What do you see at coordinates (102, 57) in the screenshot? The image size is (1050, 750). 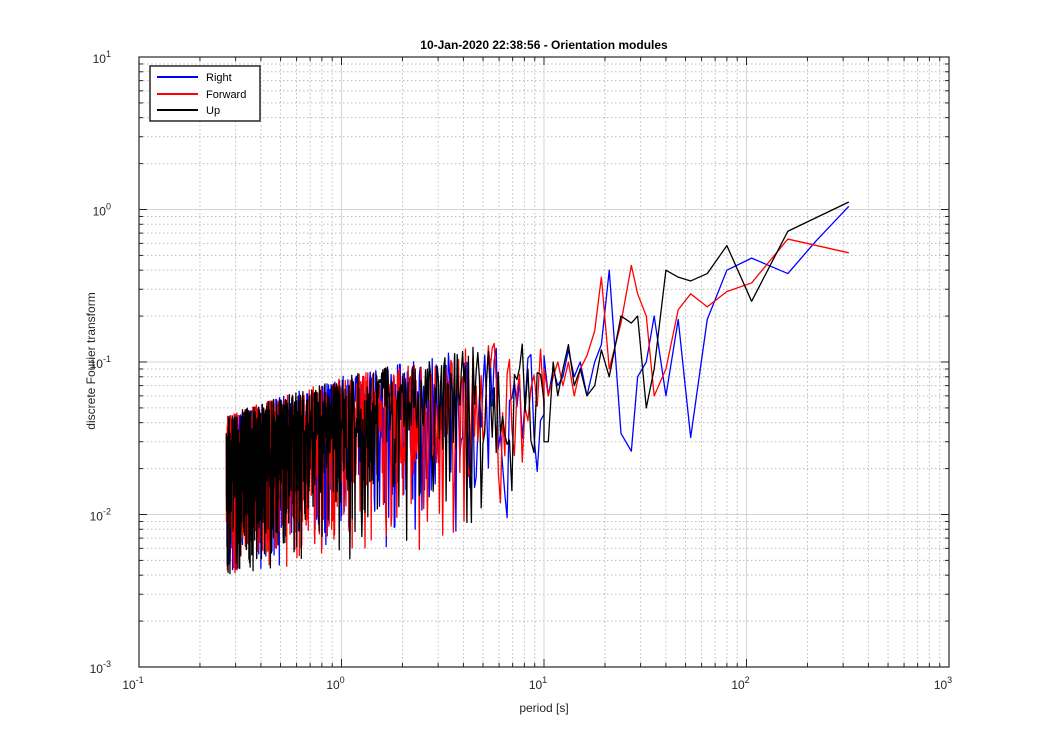 I see `y-tick-label: 10¹` at bounding box center [102, 57].